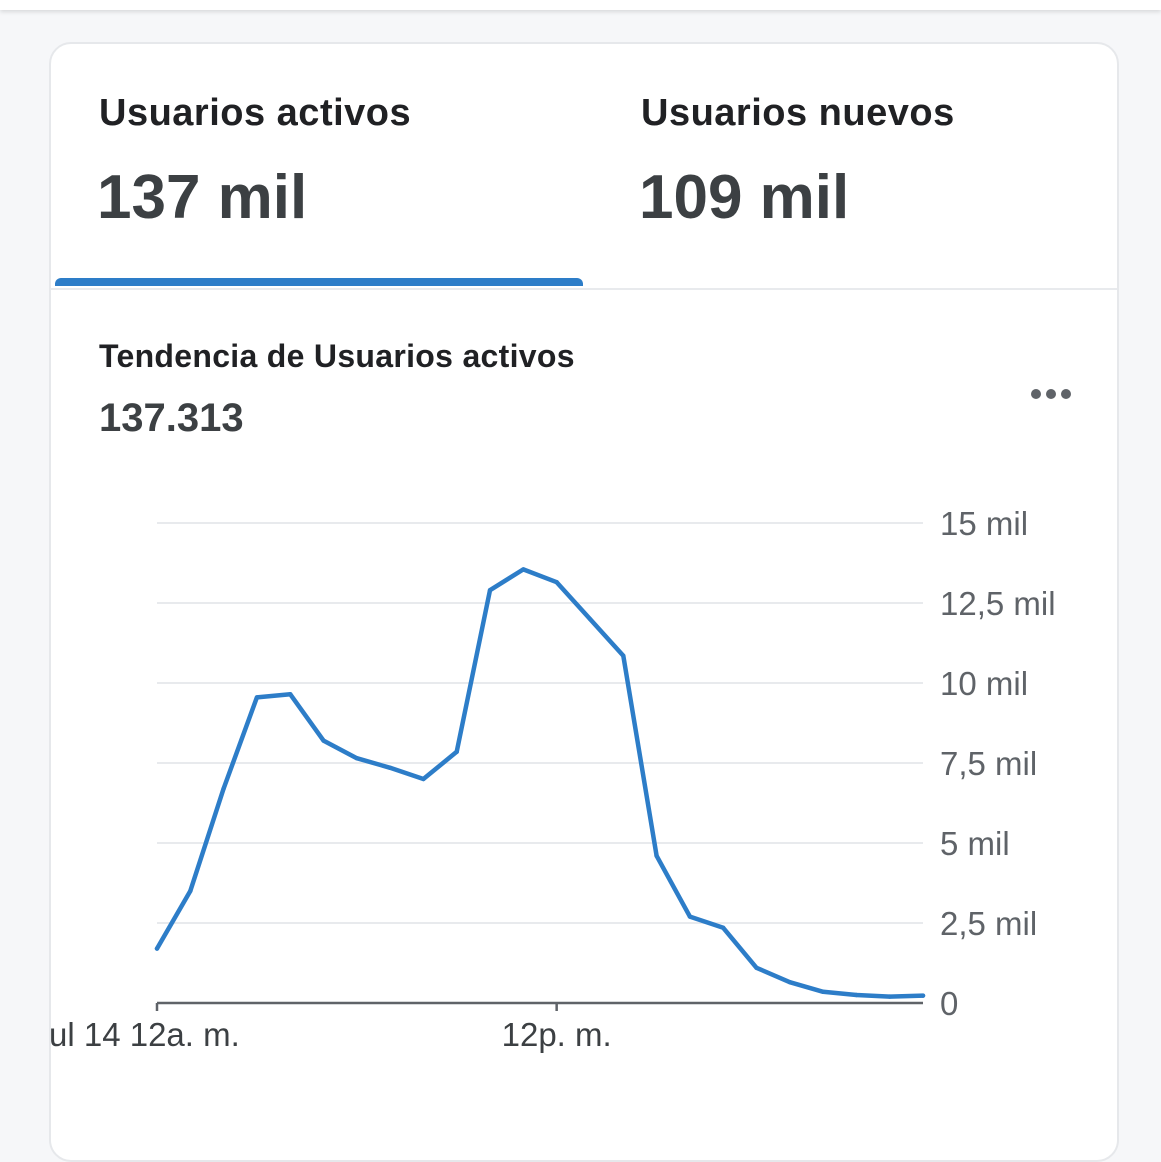 The image size is (1161, 1162). What do you see at coordinates (798, 113) in the screenshot?
I see `tab-title: Usuarios nuevos` at bounding box center [798, 113].